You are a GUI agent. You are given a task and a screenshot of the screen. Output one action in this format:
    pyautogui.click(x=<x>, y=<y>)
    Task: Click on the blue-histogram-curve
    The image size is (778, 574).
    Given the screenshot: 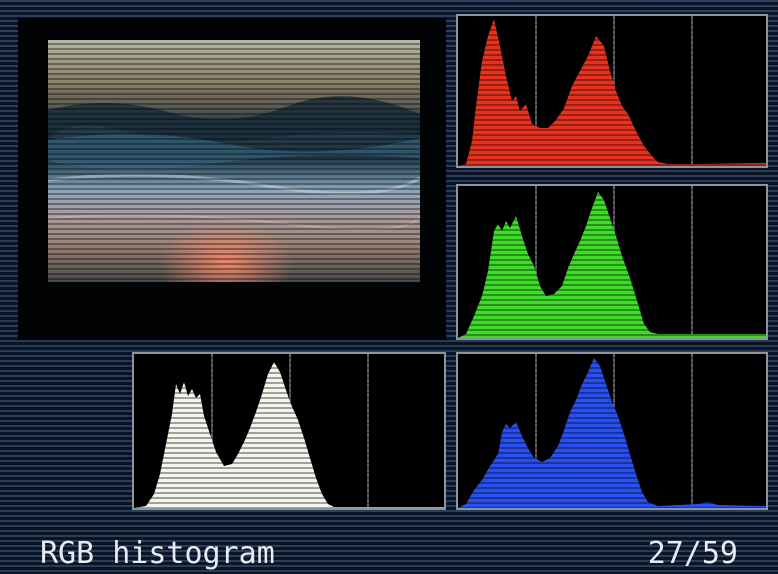 What is the action you would take?
    pyautogui.click(x=612, y=433)
    